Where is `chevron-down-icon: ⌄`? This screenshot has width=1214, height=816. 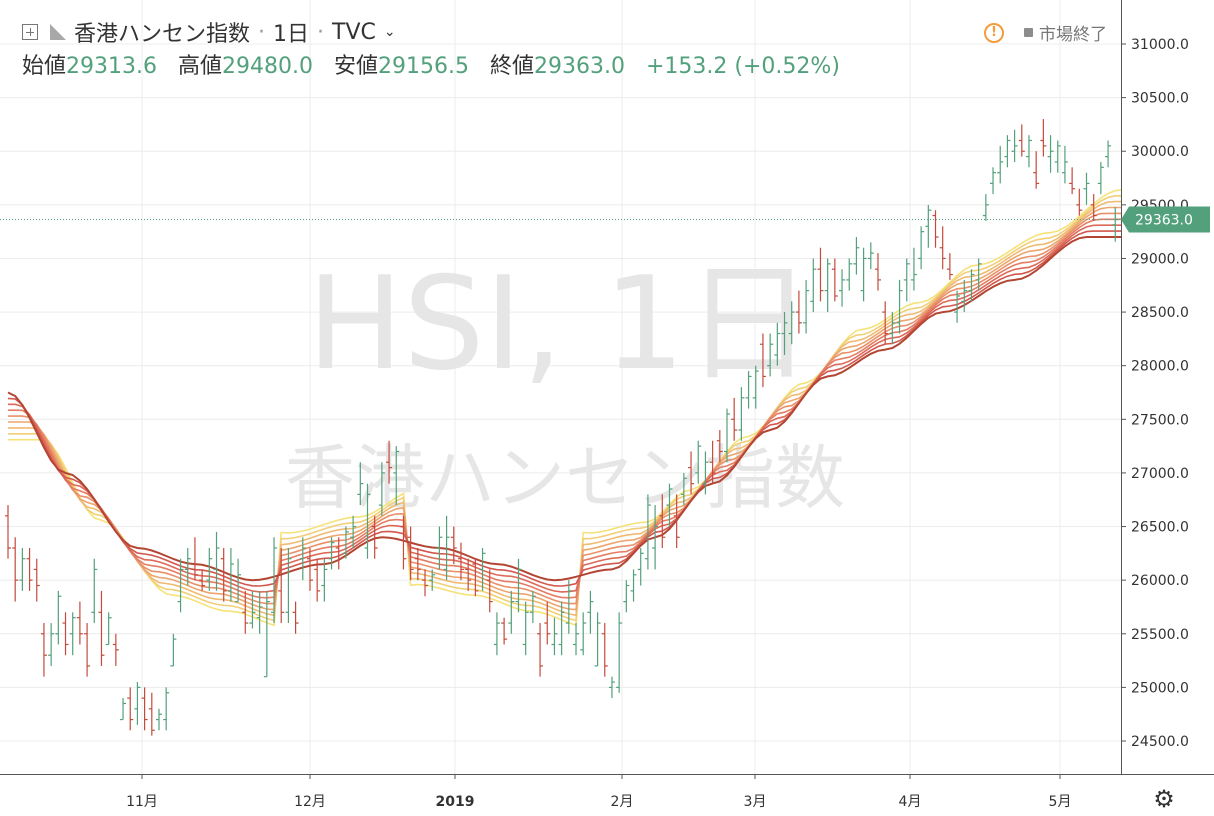 chevron-down-icon: ⌄ is located at coordinates (389, 32).